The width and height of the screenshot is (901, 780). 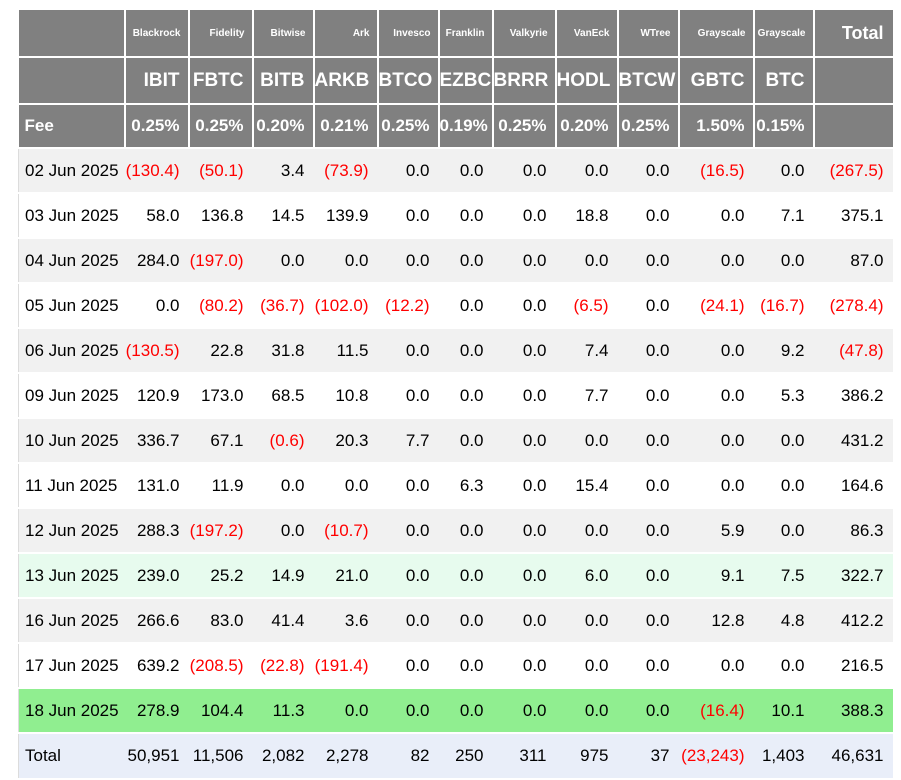 I want to click on total-value-cell-fbtc: 11,506, so click(x=220, y=755).